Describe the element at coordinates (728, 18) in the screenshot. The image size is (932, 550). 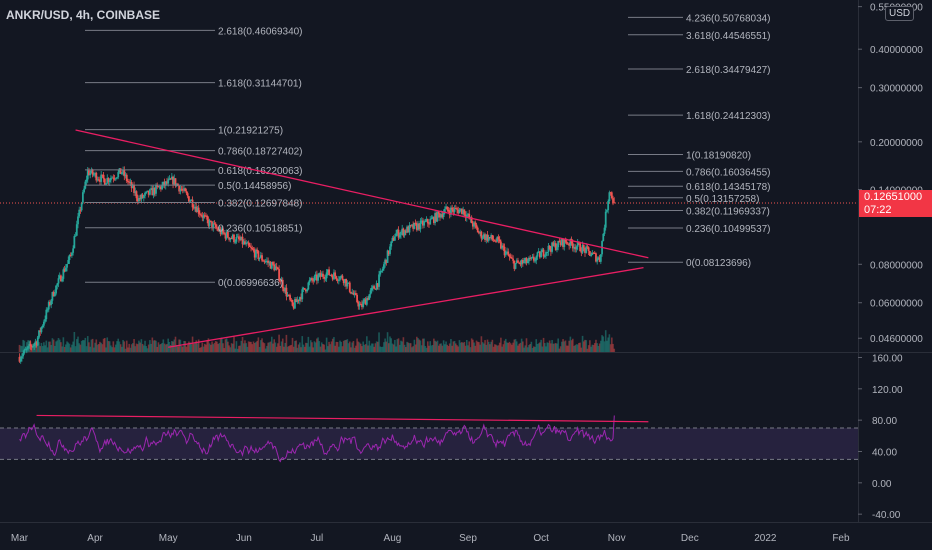
I see `fib-level-label: 4.236(0.50768034)` at that location.